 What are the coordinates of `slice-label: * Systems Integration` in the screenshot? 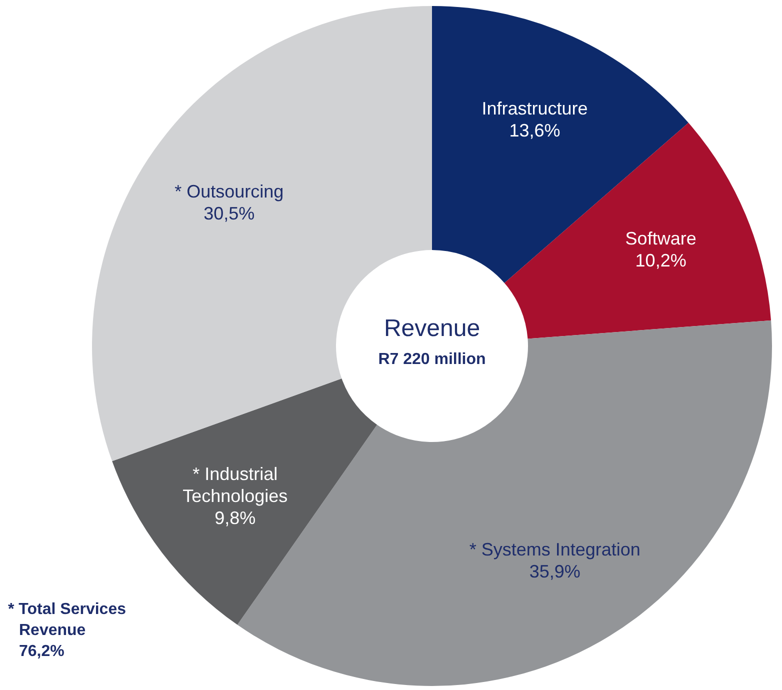 It's located at (554, 549).